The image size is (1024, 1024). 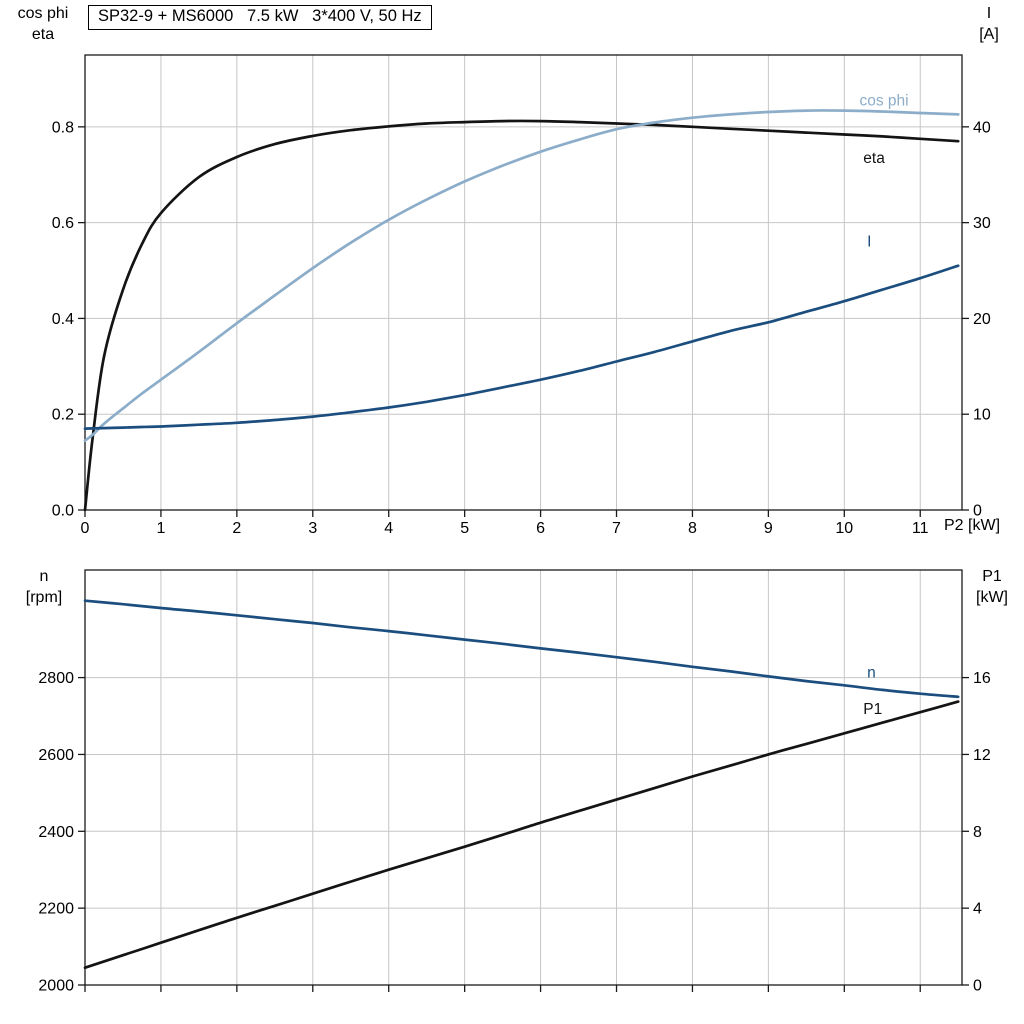 I want to click on x-axis-label: P2 [kW], so click(x=972, y=525).